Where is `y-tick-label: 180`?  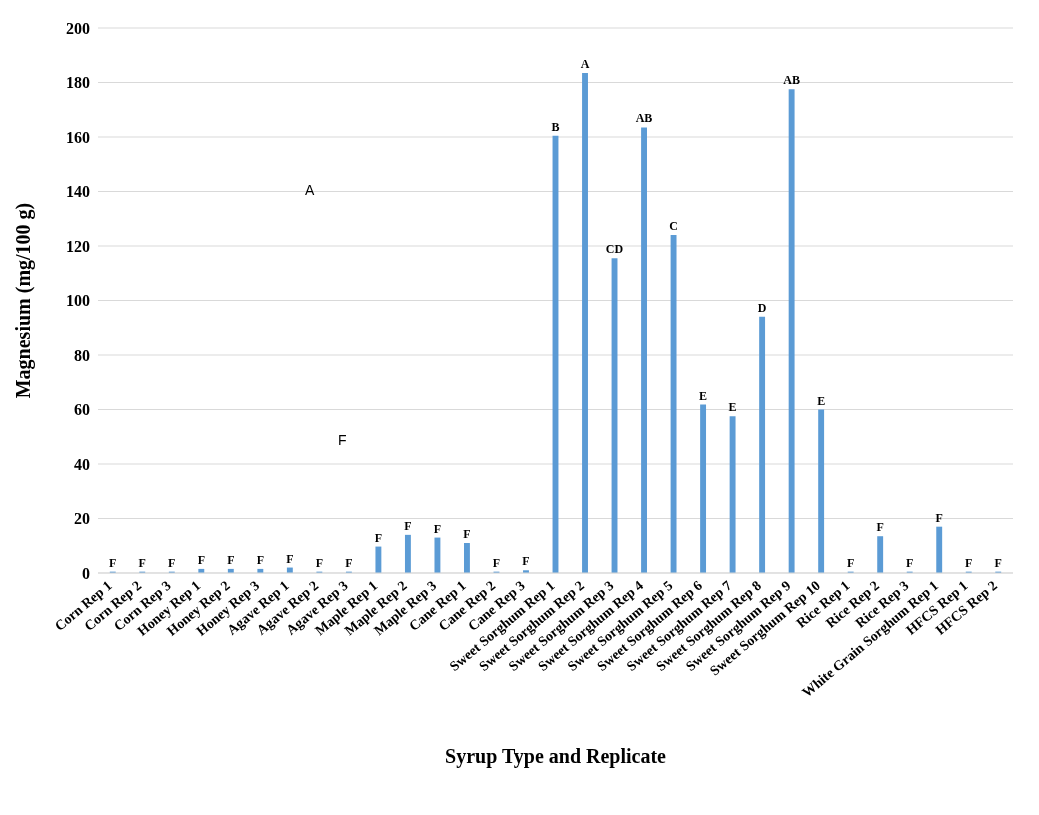
y-tick-label: 180 is located at coordinates (78, 83).